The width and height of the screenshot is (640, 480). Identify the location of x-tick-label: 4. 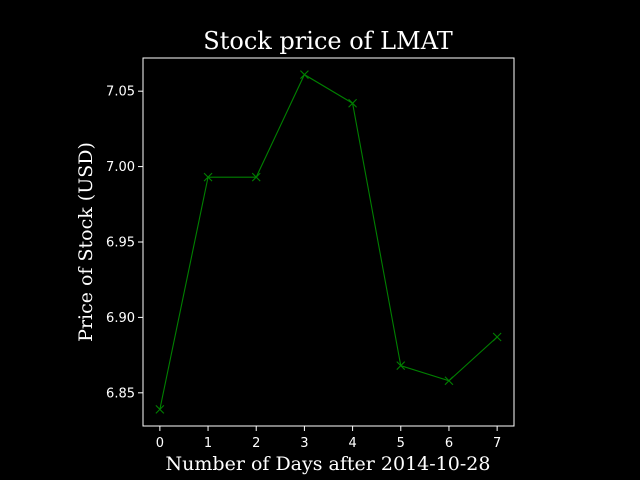
(352, 443).